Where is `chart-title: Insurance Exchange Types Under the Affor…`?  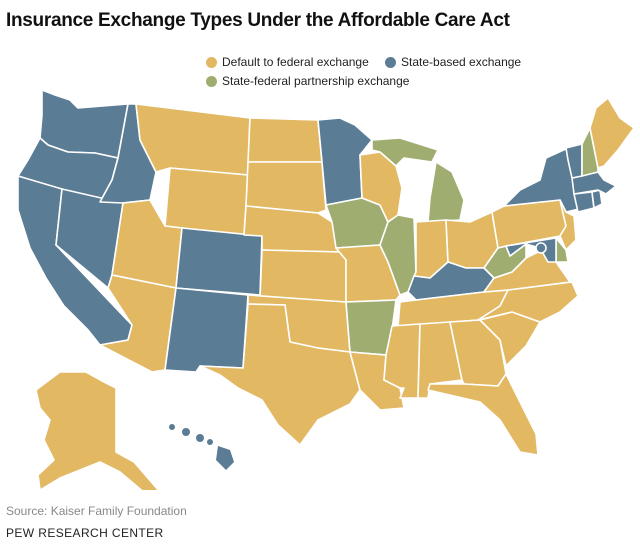 chart-title: Insurance Exchange Types Under the Affor… is located at coordinates (258, 20).